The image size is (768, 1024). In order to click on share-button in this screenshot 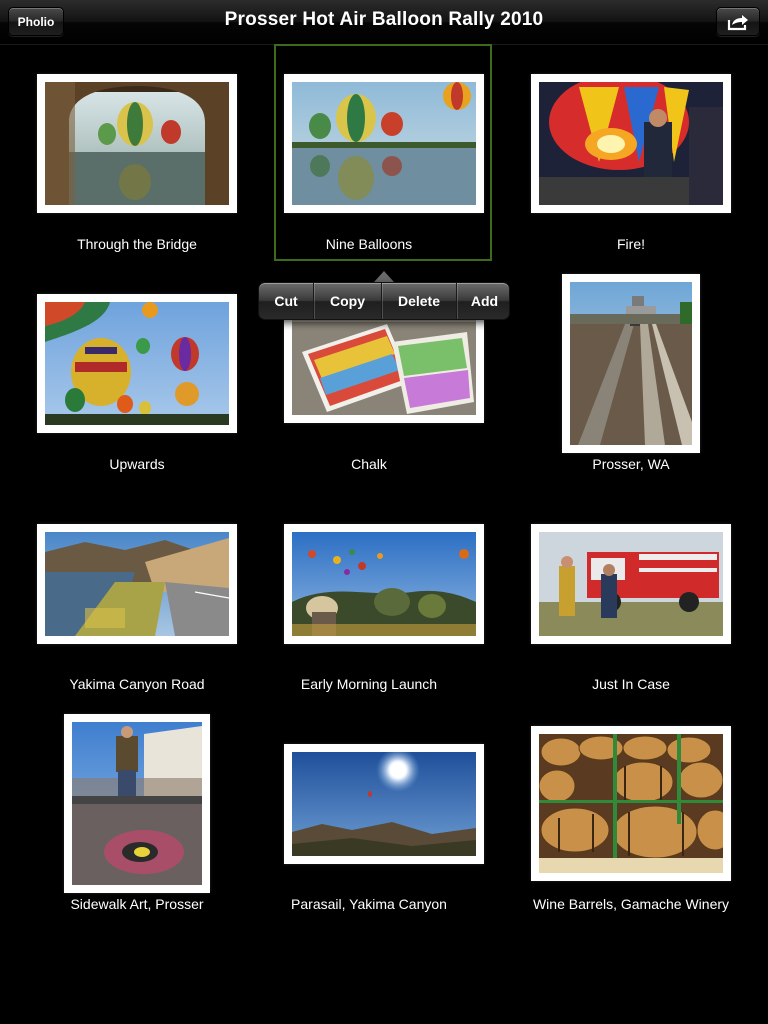, I will do `click(738, 21)`.